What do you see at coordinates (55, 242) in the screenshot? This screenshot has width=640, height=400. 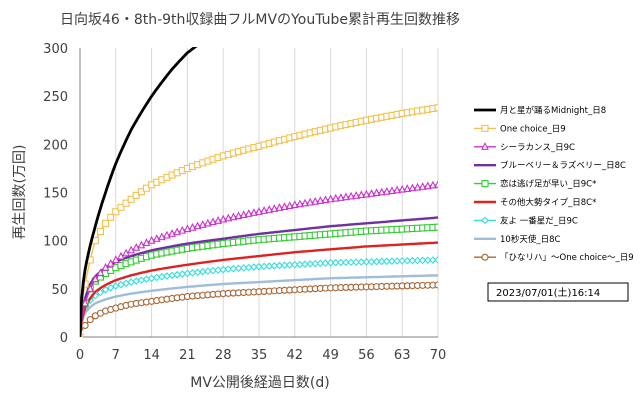 I see `y-tick-label: 100` at bounding box center [55, 242].